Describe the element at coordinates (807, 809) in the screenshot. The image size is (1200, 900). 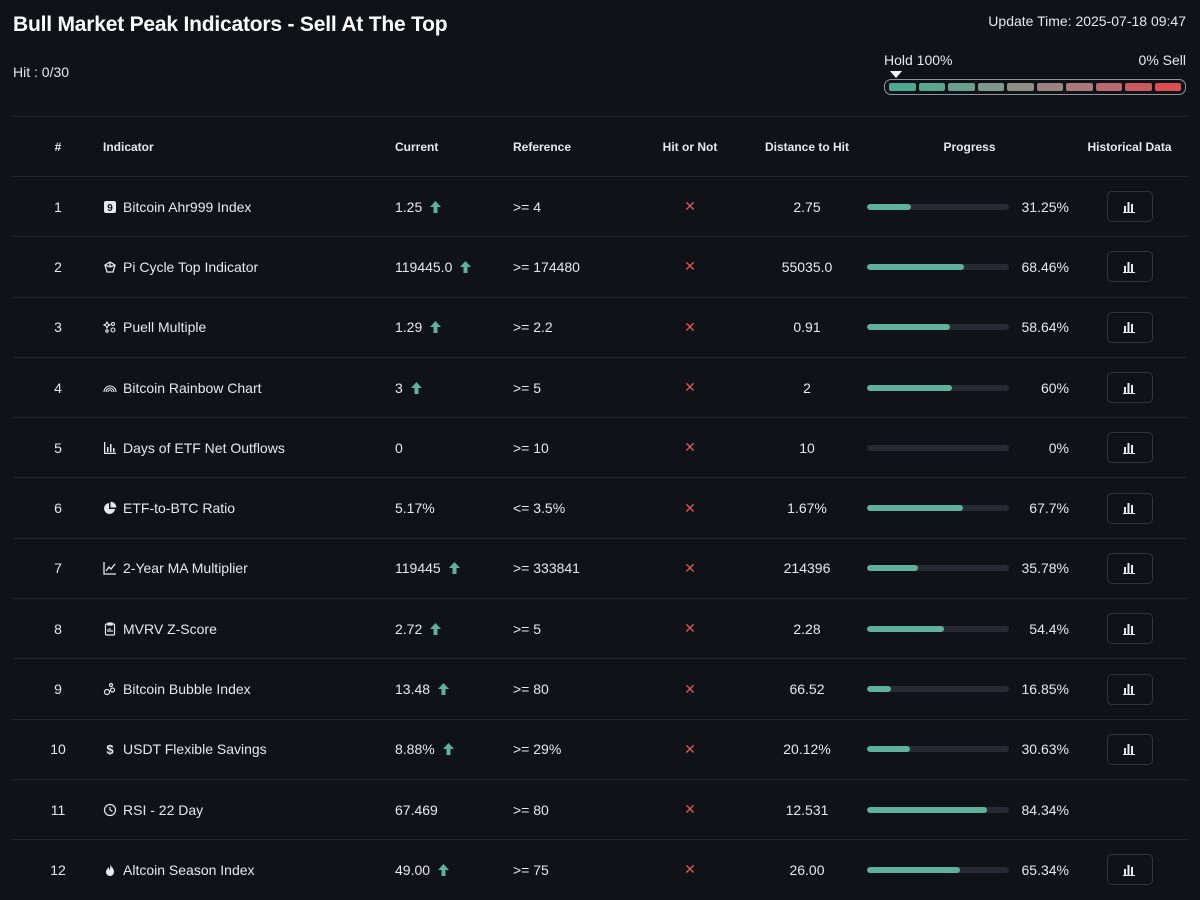
I see `distance-value: 12.531` at that location.